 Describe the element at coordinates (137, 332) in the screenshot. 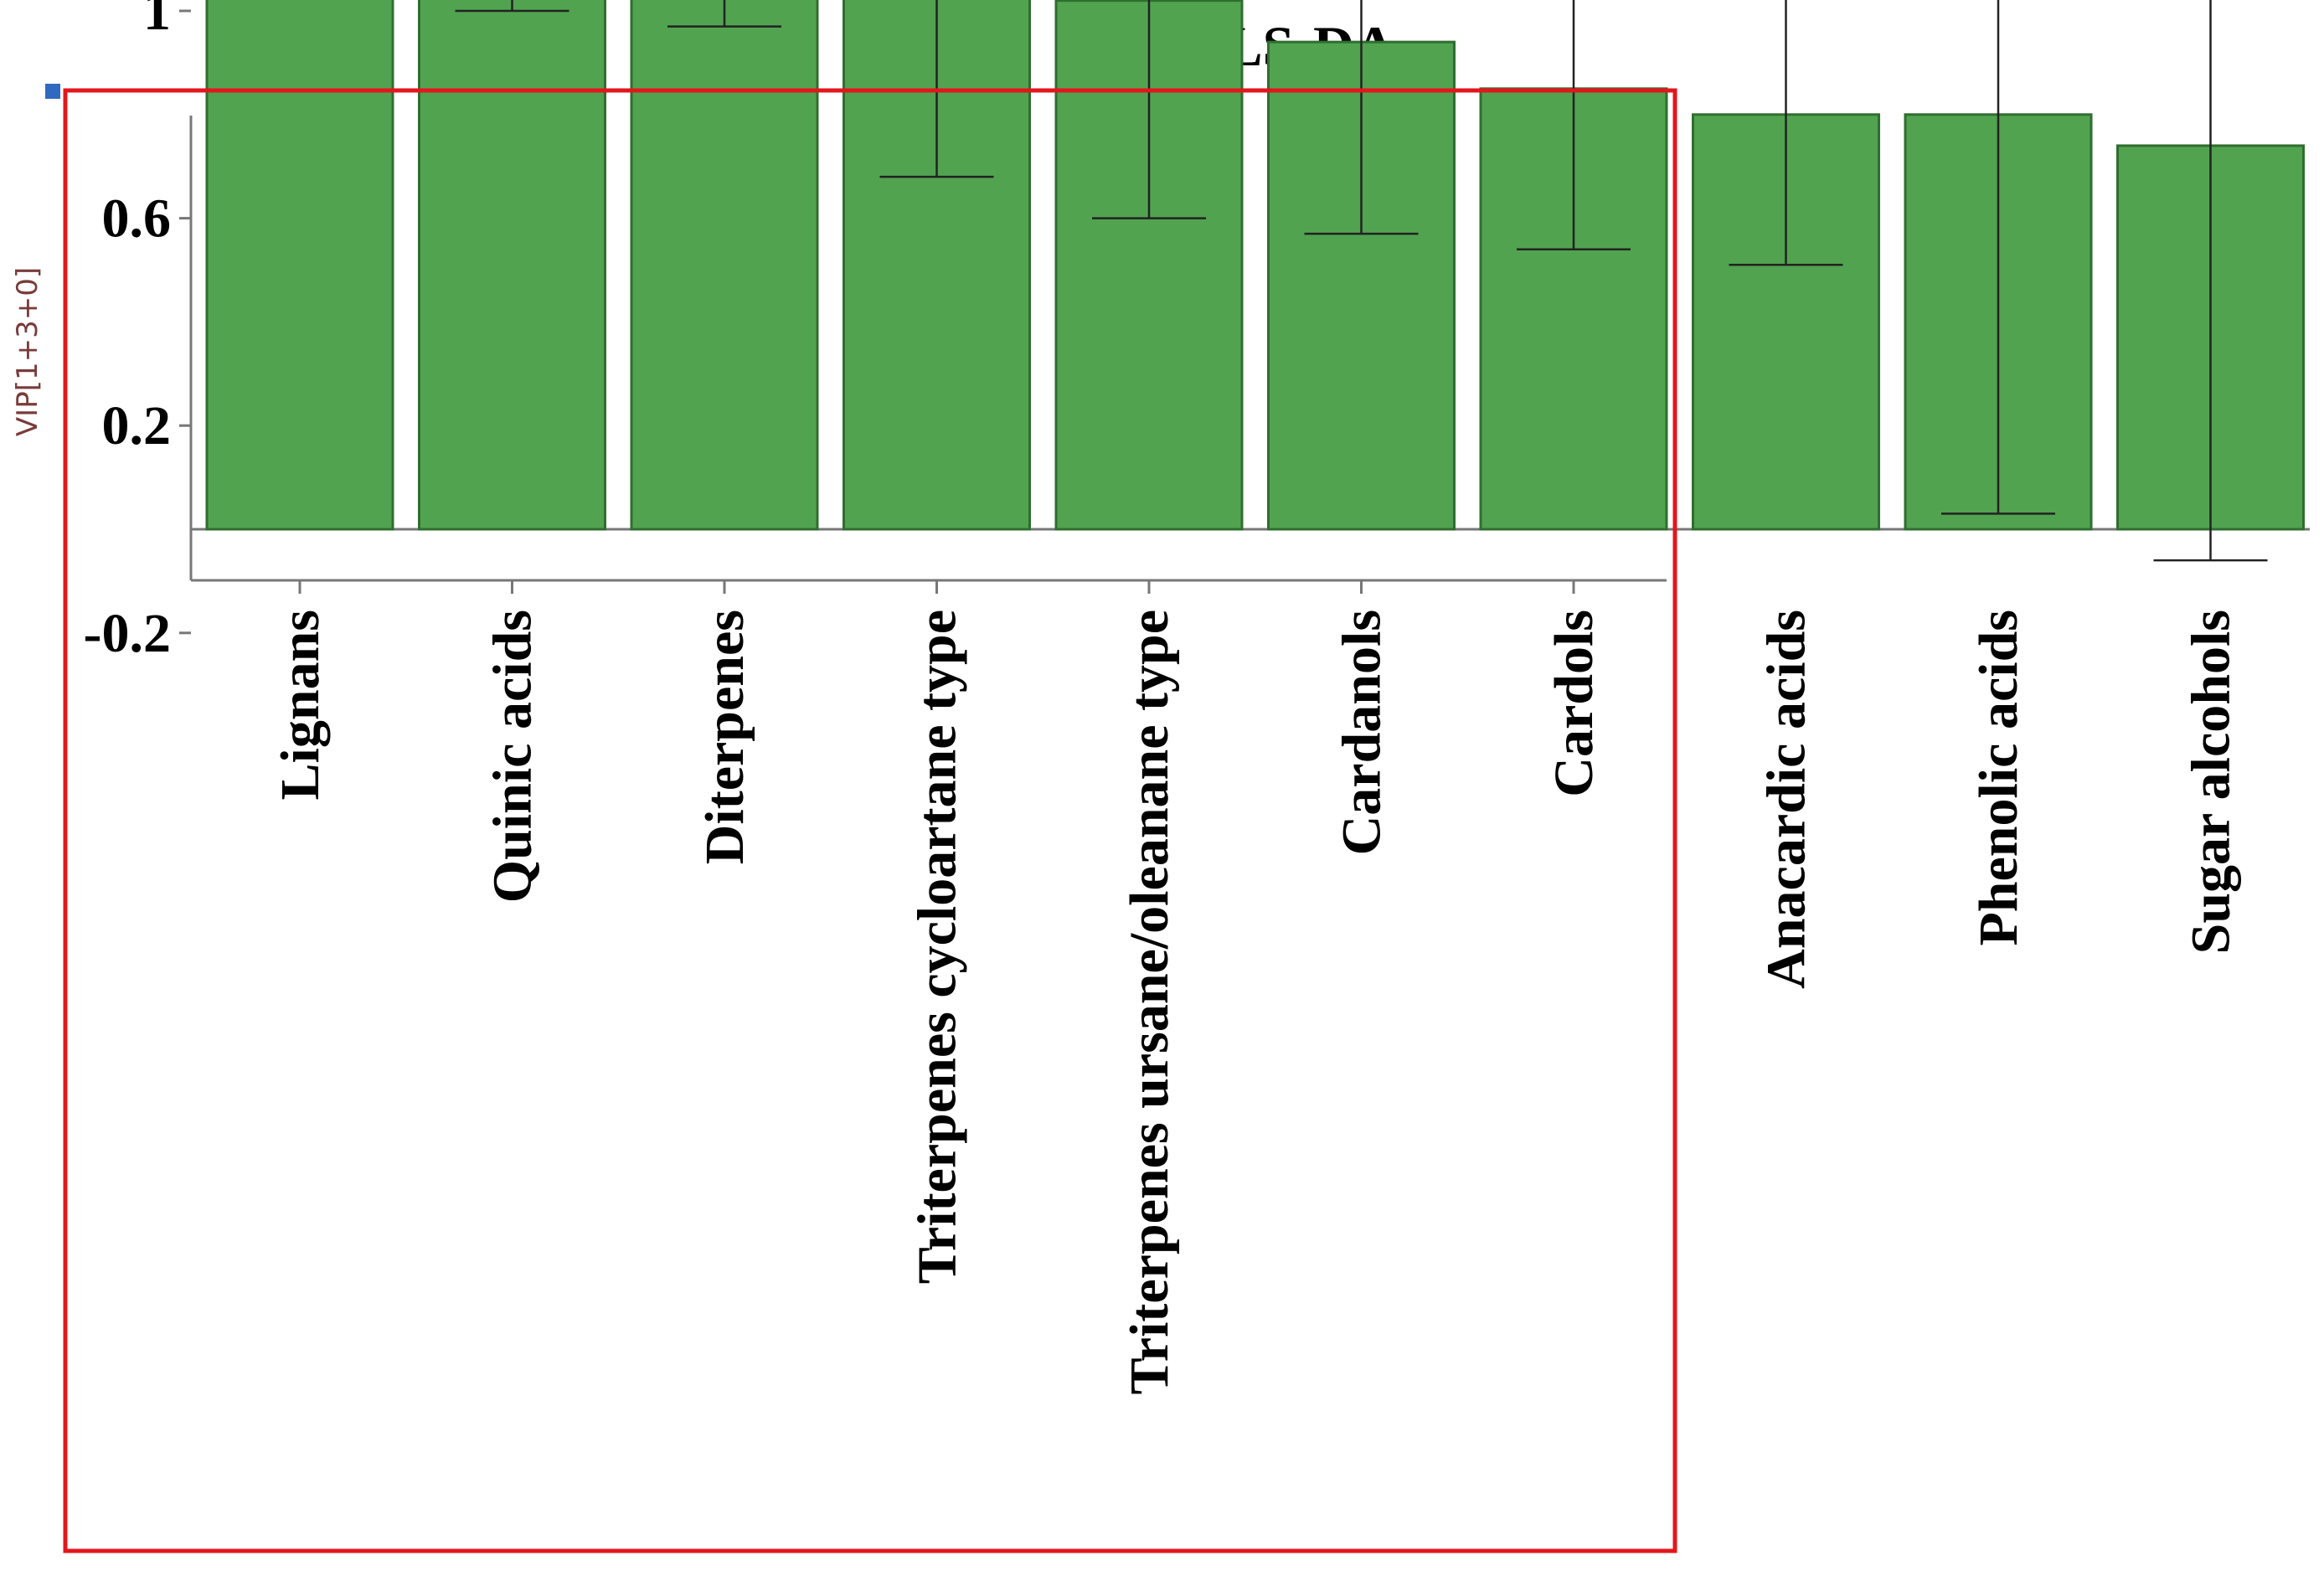

I see `y-ticks: 1.410.60.2-0.2` at that location.